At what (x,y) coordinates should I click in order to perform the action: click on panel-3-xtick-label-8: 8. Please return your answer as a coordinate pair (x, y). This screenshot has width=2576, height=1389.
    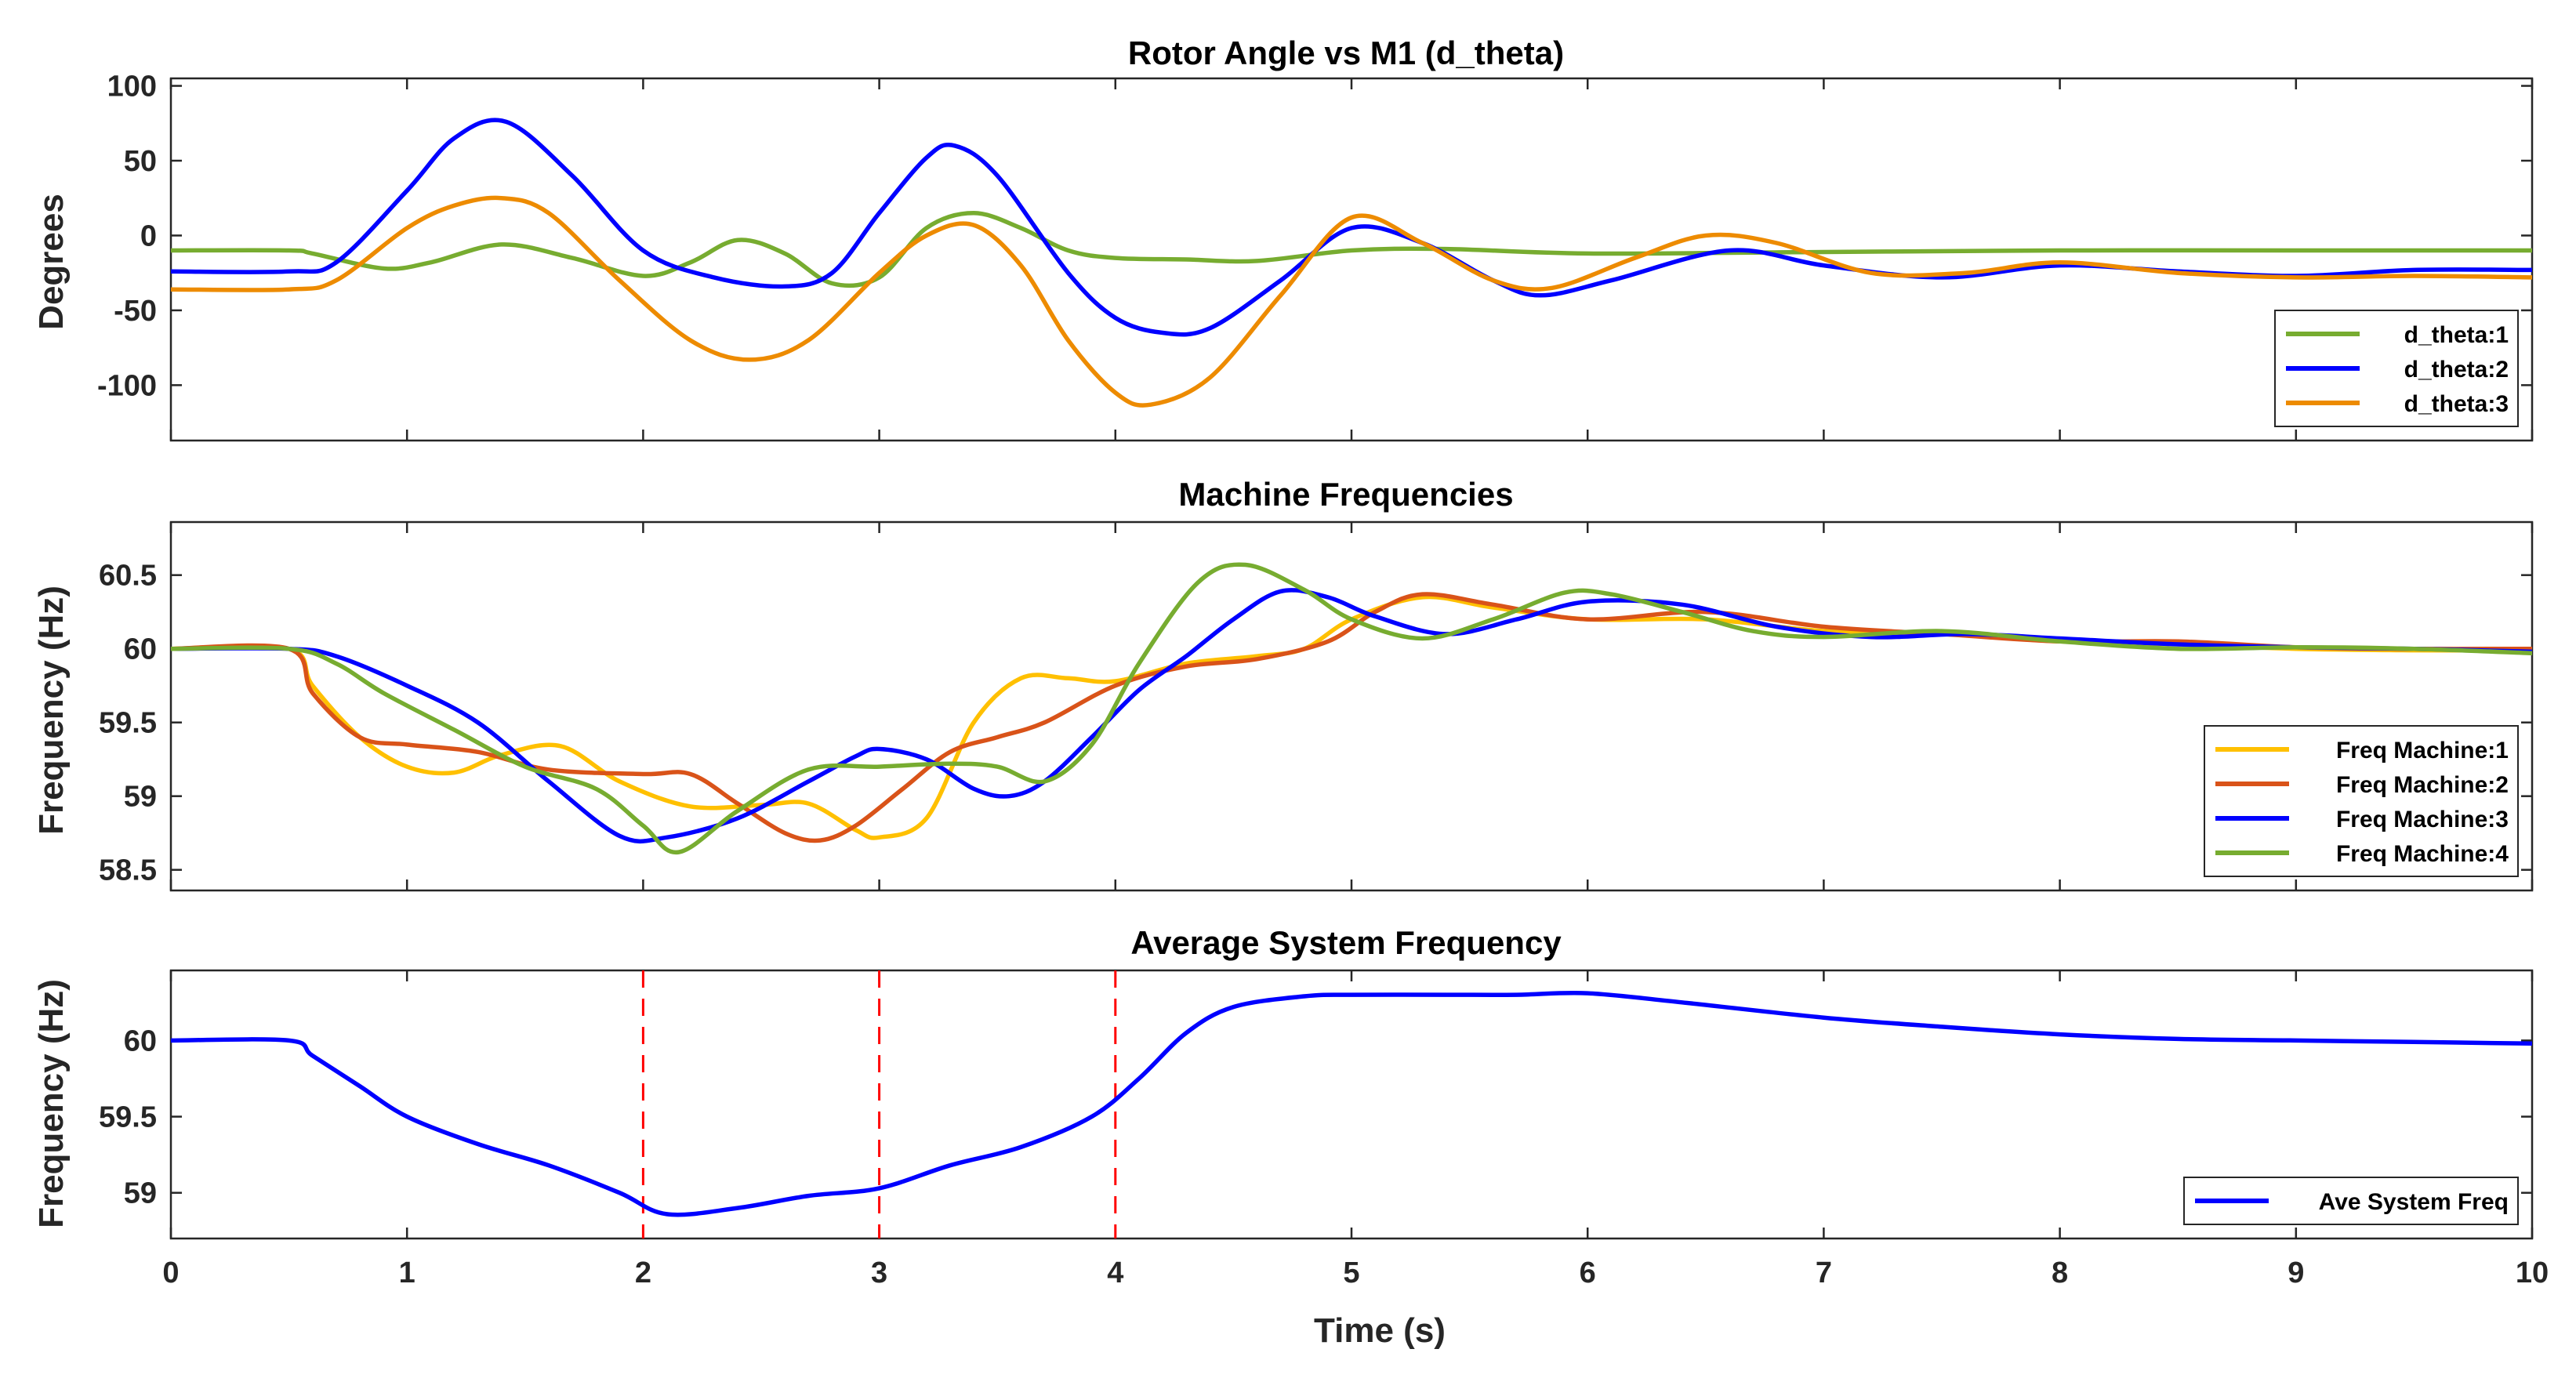
    Looking at the image, I should click on (2060, 1273).